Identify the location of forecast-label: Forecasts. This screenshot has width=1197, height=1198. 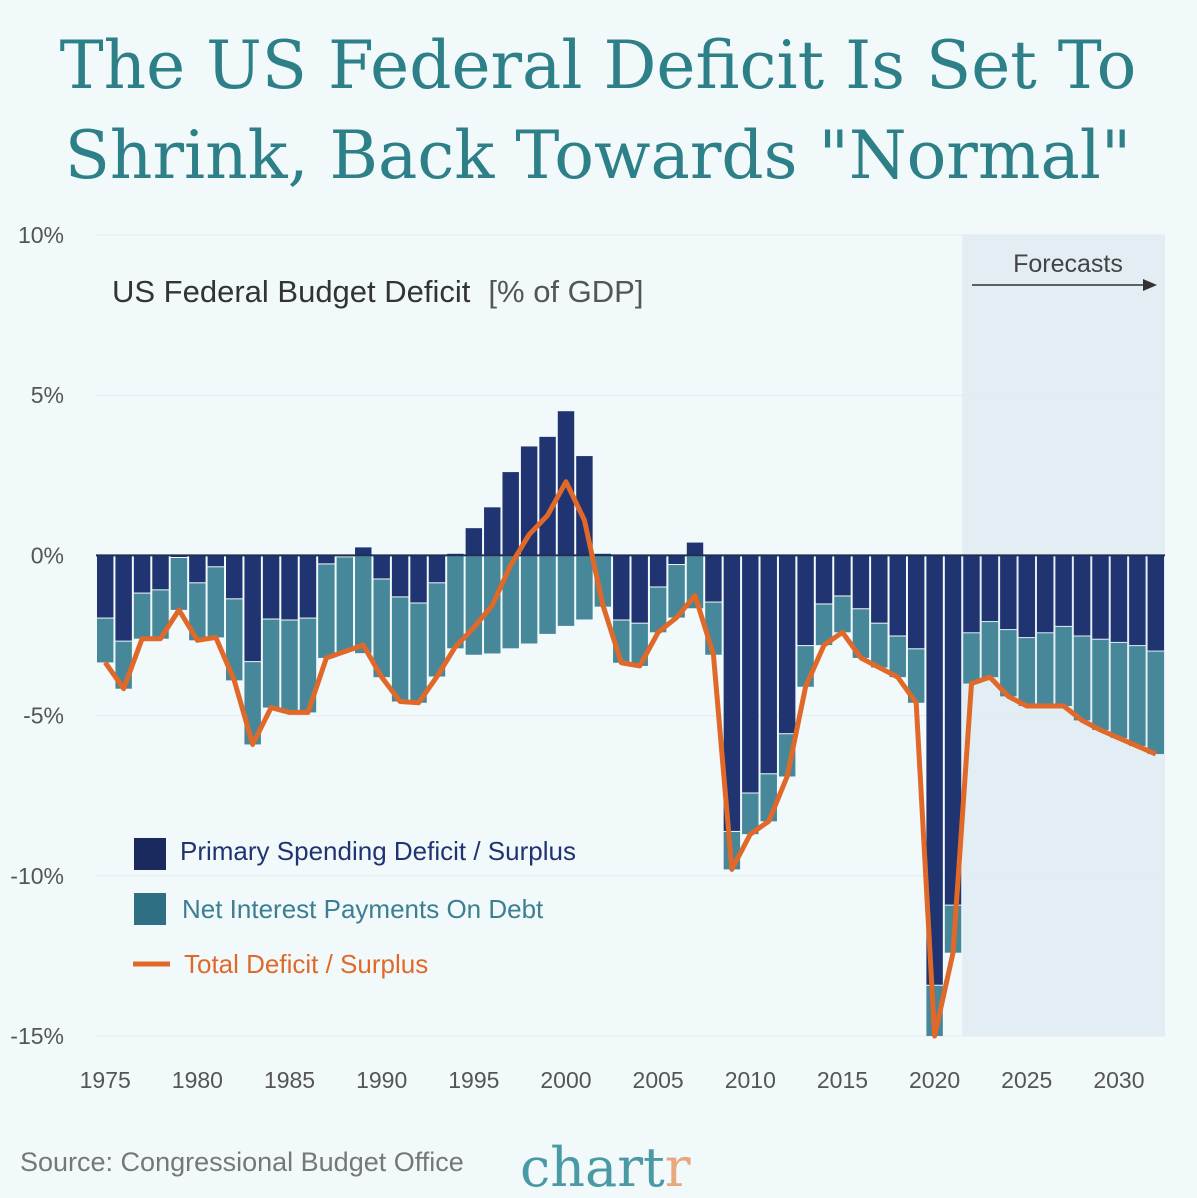
(1068, 264).